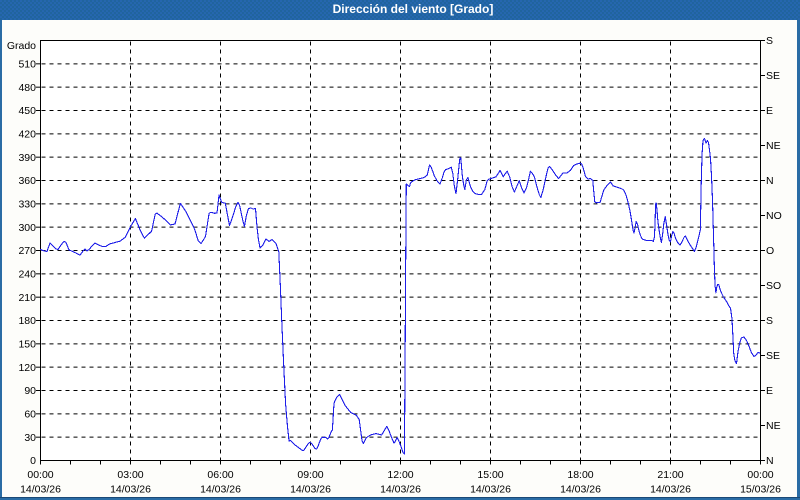 This screenshot has width=800, height=500. Describe the element at coordinates (770, 251) in the screenshot. I see `svg-text: O` at that location.